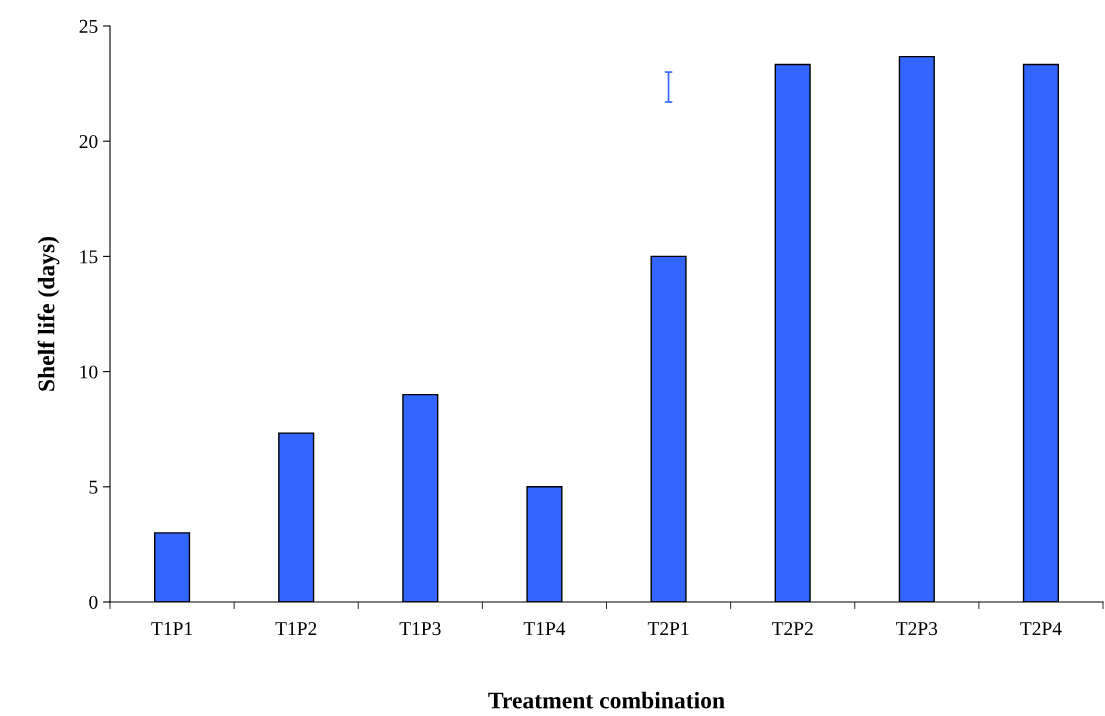 The height and width of the screenshot is (716, 1105). I want to click on x-tick-label: T2P2, so click(792, 628).